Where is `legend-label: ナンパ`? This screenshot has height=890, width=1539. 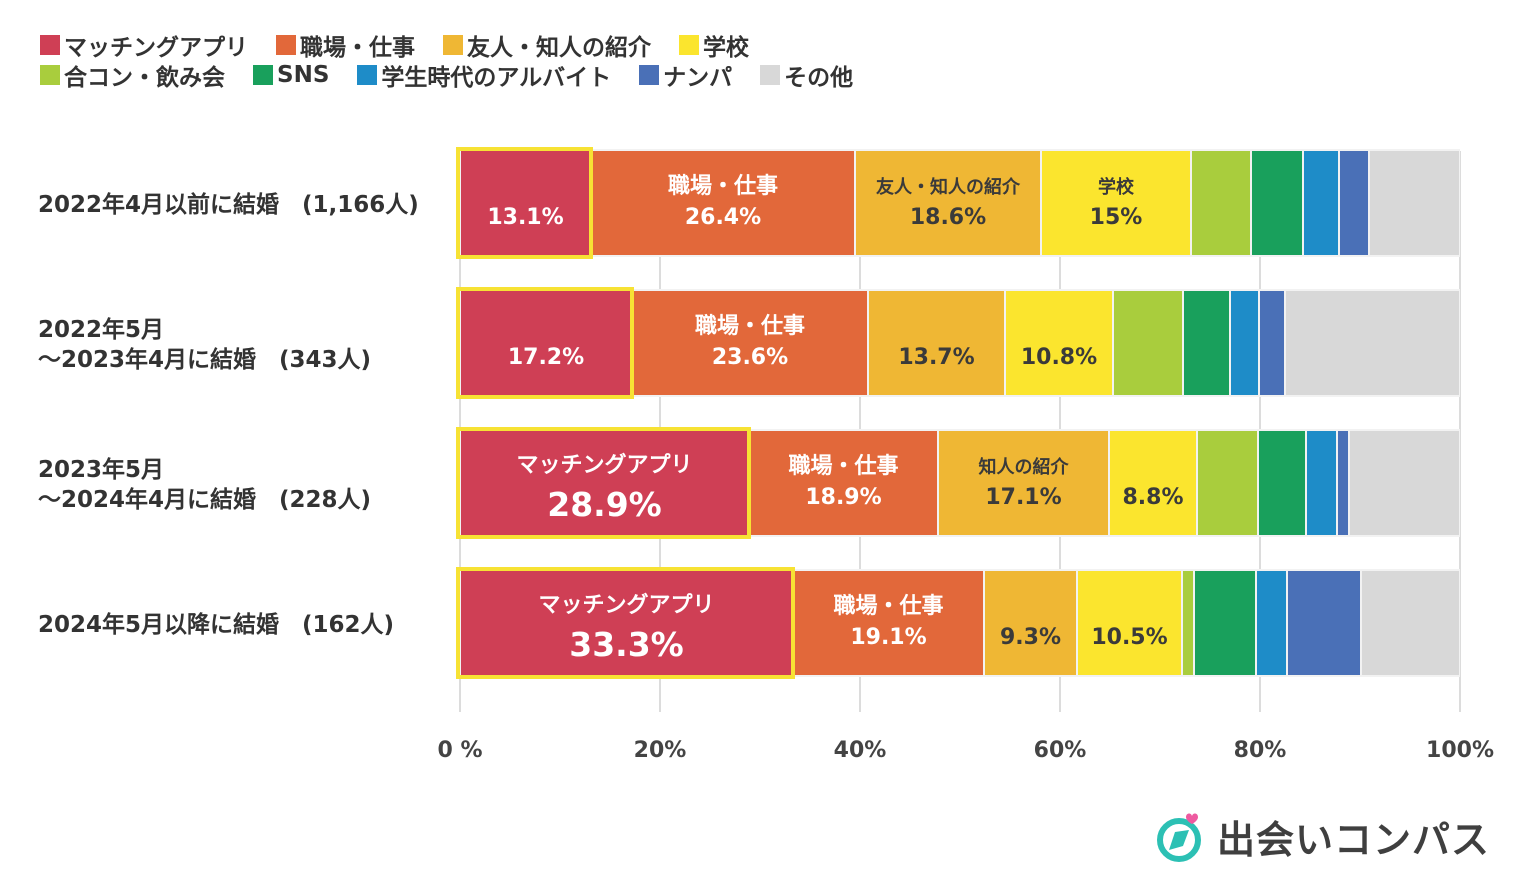
legend-label: ナンパ is located at coordinates (698, 78).